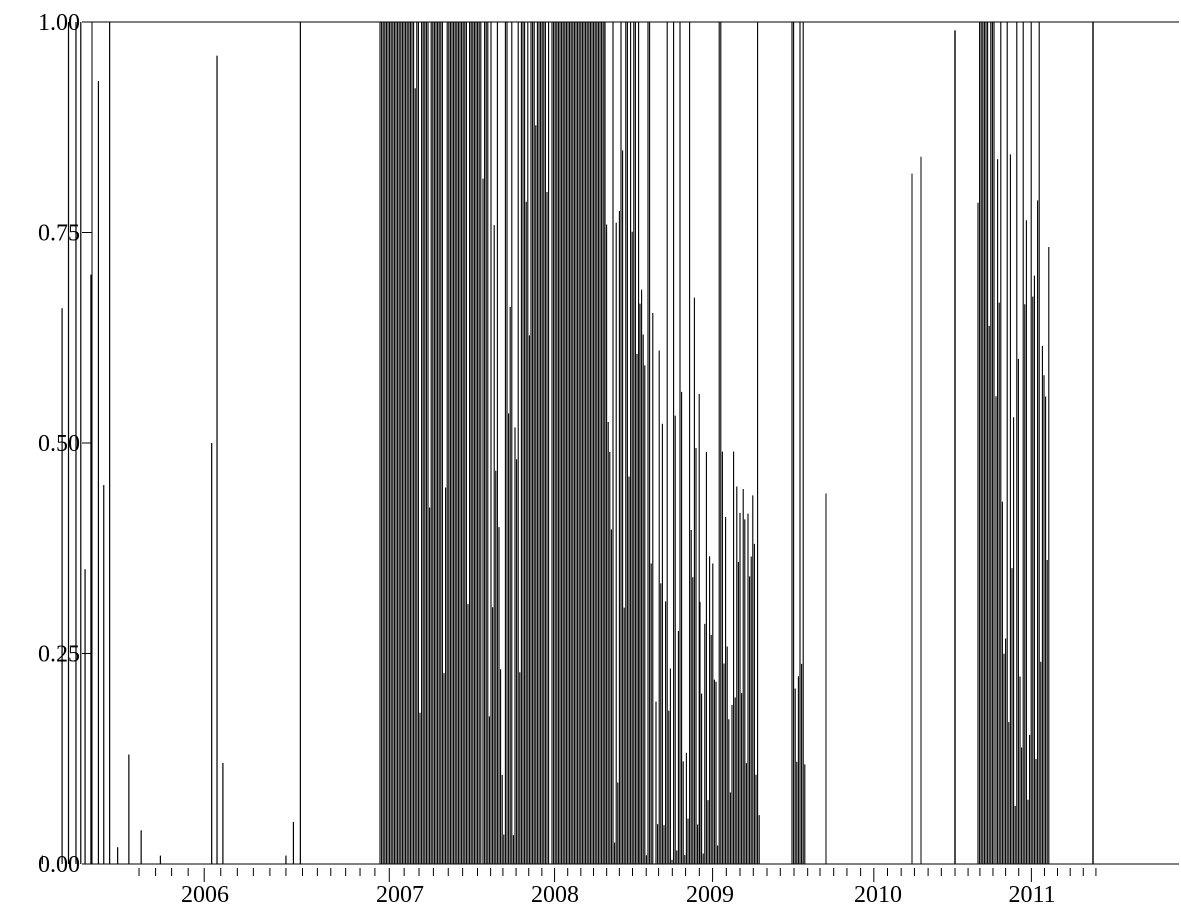 This screenshot has width=1181, height=916. Describe the element at coordinates (617, 888) in the screenshot. I see `x-axis: 2006 2007 2008 2009 2010 2011` at that location.